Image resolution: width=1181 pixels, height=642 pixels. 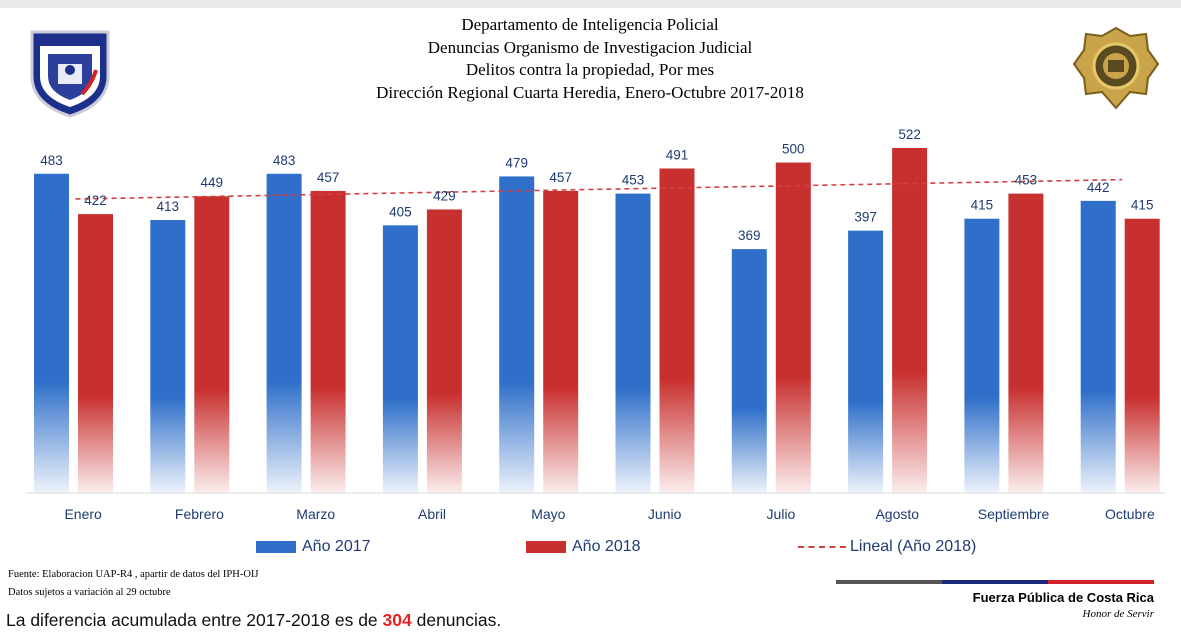 I want to click on data-label-2018-mayo: 457, so click(x=560, y=177).